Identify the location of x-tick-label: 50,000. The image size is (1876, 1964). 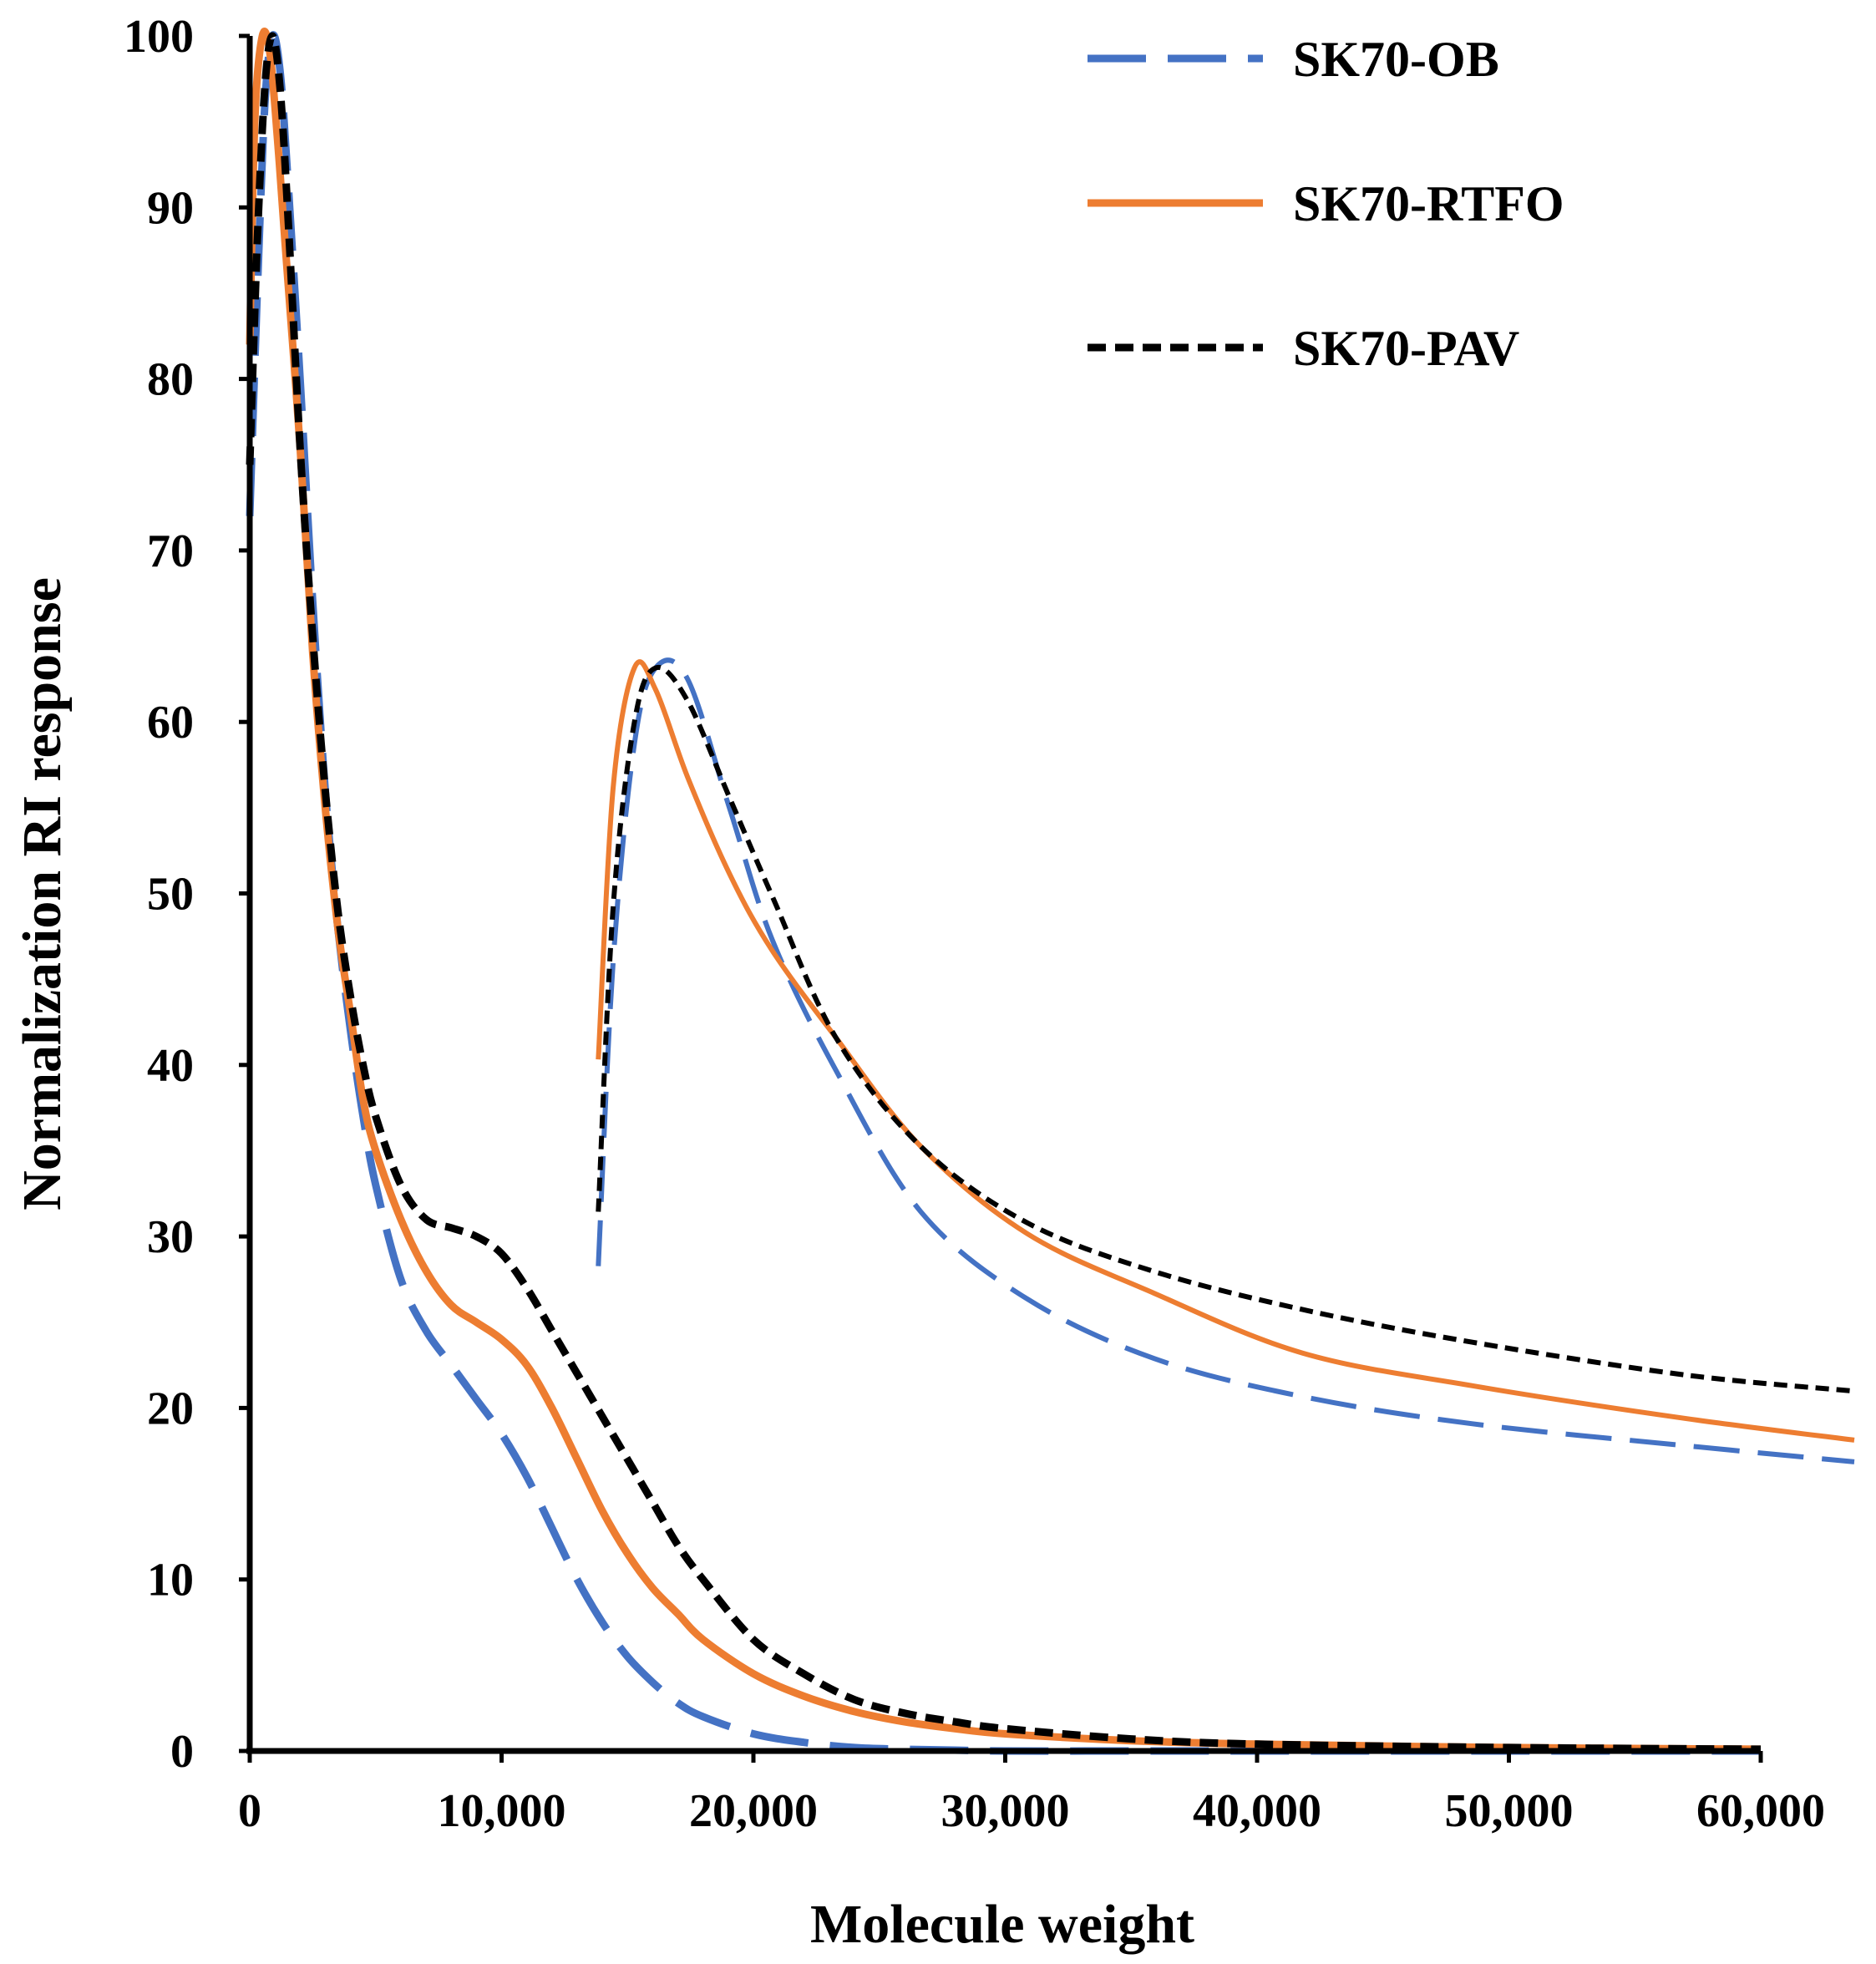
(1509, 1811).